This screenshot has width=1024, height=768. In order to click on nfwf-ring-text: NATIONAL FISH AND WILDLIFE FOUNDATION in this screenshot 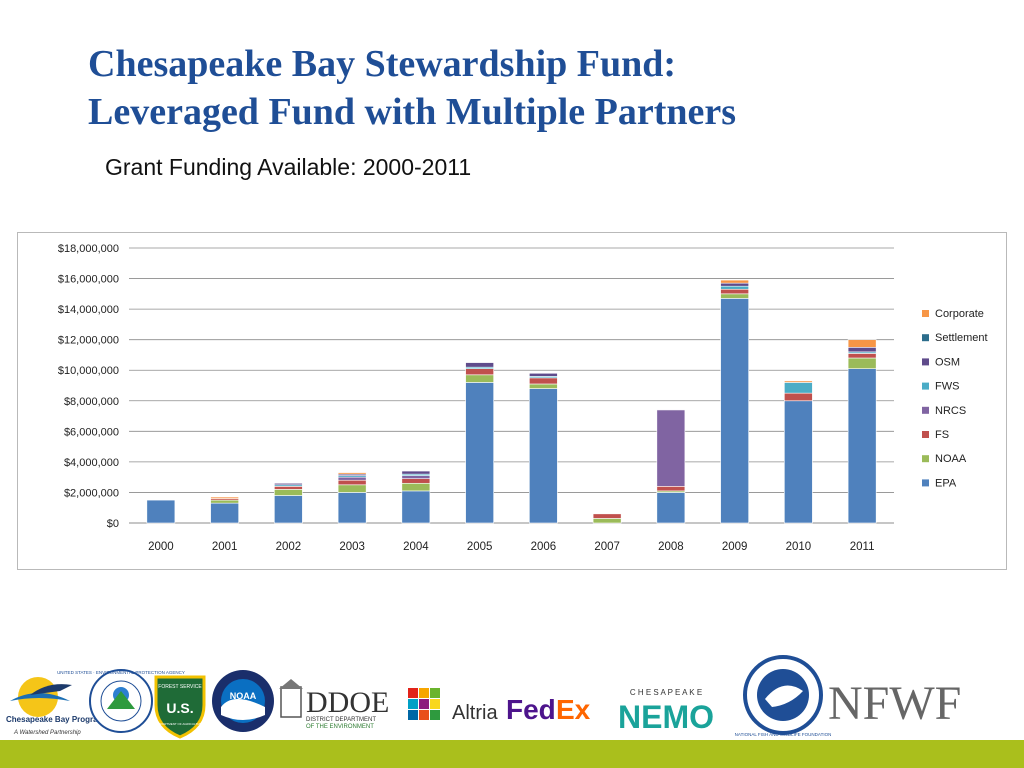, I will do `click(783, 734)`.